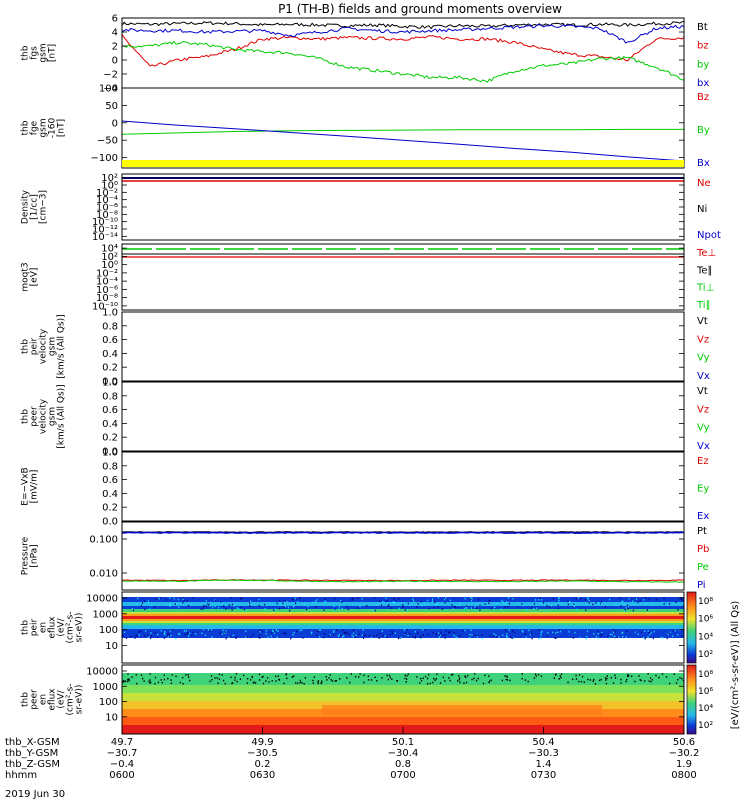  Describe the element at coordinates (403, 742) in the screenshot. I see `x-axis-value: 50.1` at that location.